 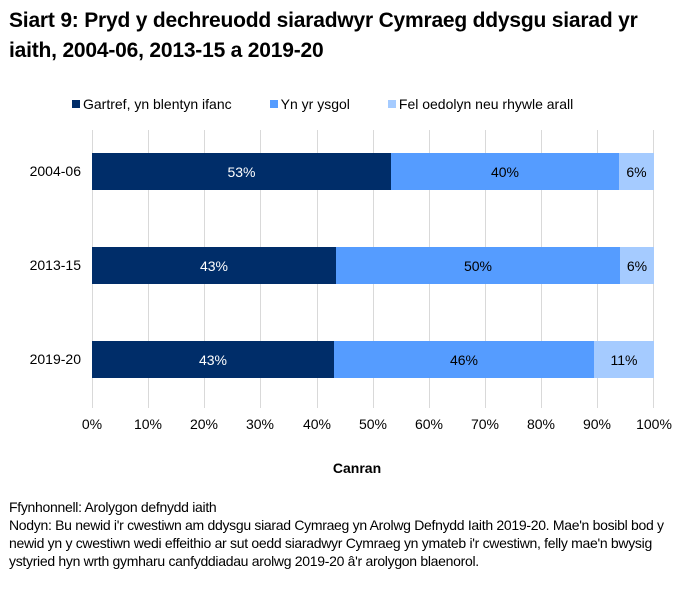 I want to click on legend-item-school: Yn yr ysgol, so click(x=309, y=104).